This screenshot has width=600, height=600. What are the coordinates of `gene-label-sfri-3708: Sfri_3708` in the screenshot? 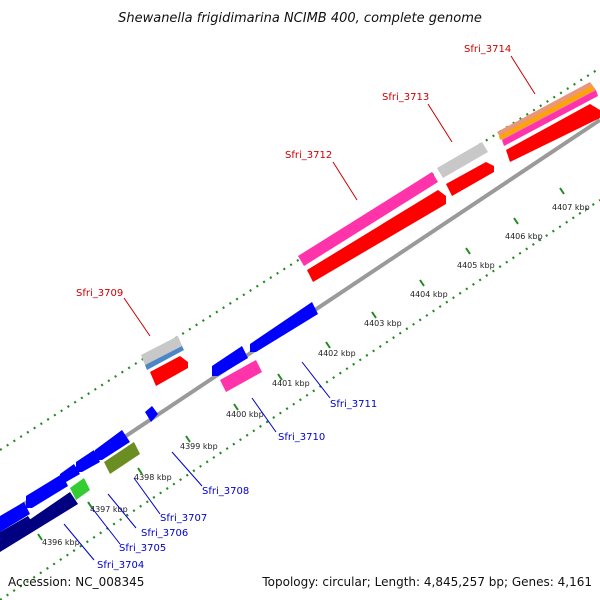 It's located at (225, 491).